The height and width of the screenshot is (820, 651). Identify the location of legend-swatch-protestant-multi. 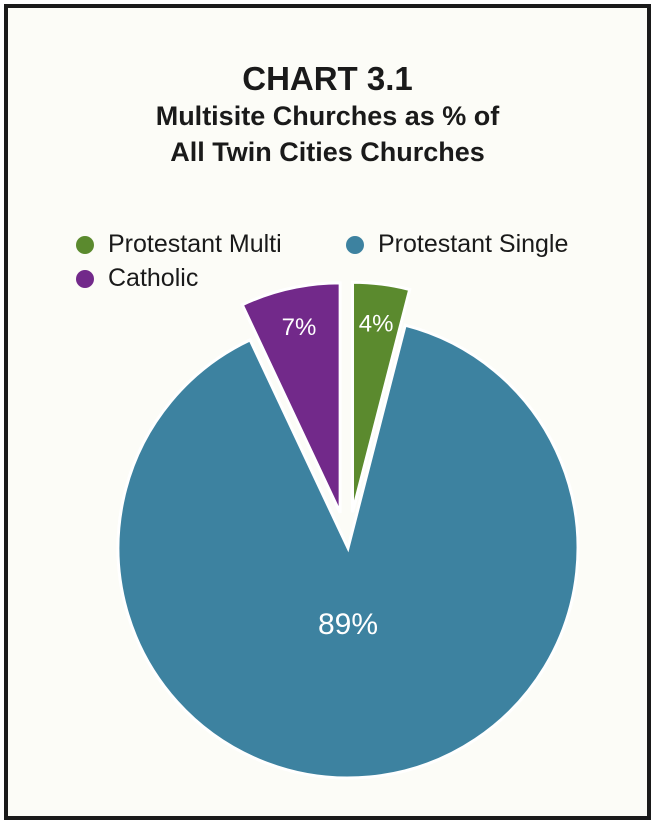
(85, 244).